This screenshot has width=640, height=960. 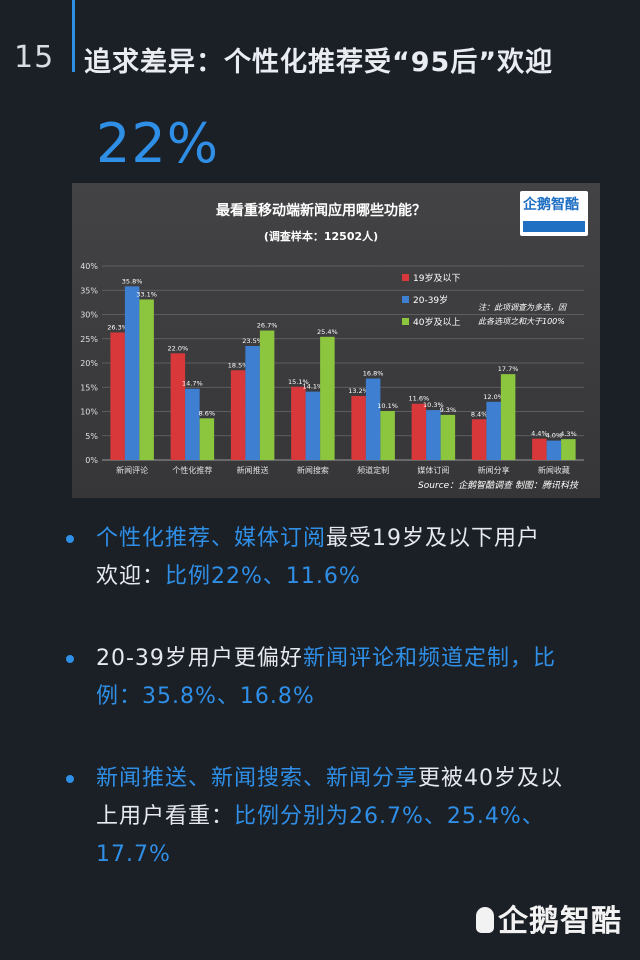 I want to click on brand-logo: 企鹅智酷, so click(x=549, y=918).